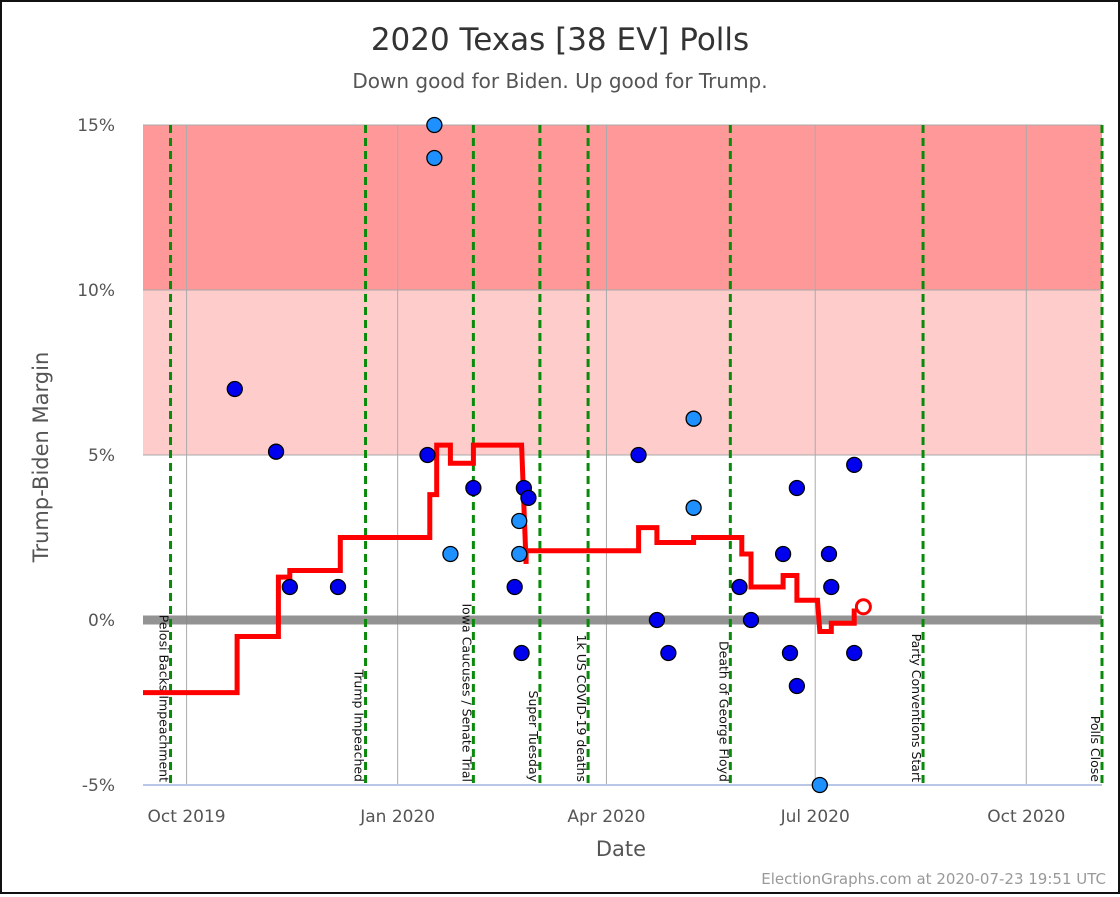 The height and width of the screenshot is (897, 1120). I want to click on event-label: Party Conventions Start, so click(916, 708).